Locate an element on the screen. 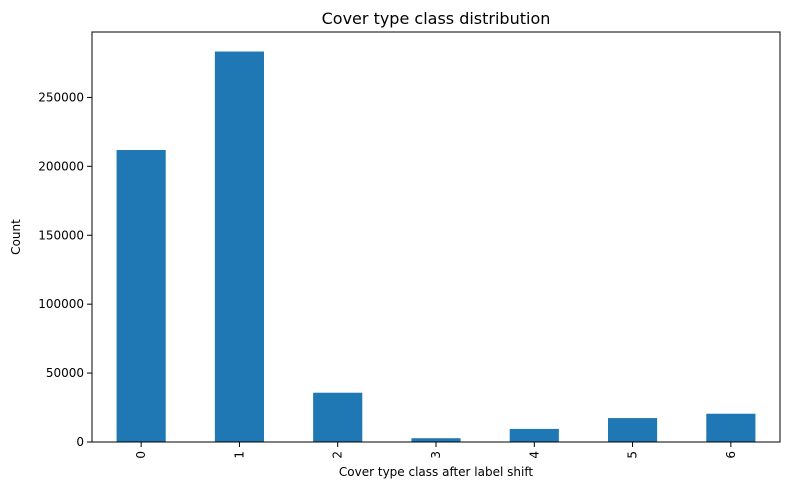  y-tick-label: 150000 is located at coordinates (61, 235).